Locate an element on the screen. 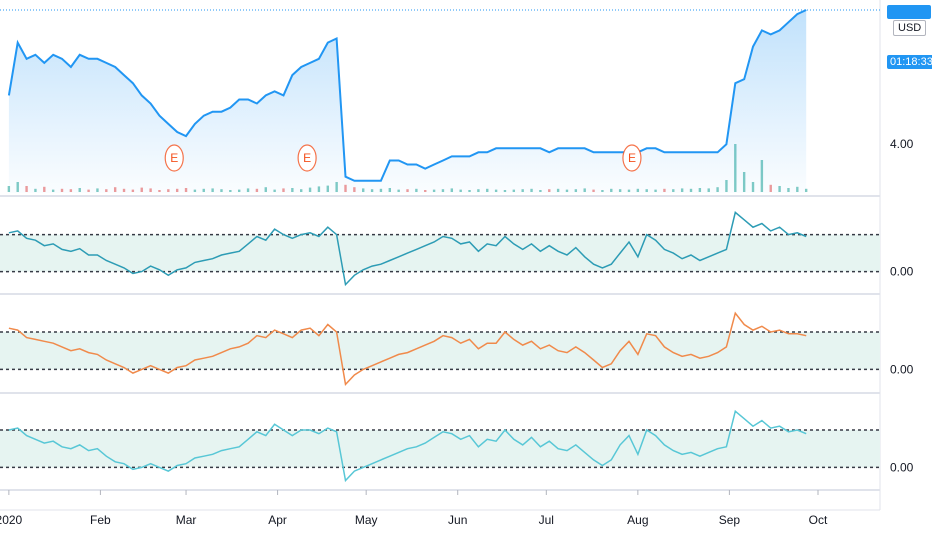 This screenshot has width=932, height=550. price-axis: 0.00 0.00 0.00 4.00 is located at coordinates (902, 305).